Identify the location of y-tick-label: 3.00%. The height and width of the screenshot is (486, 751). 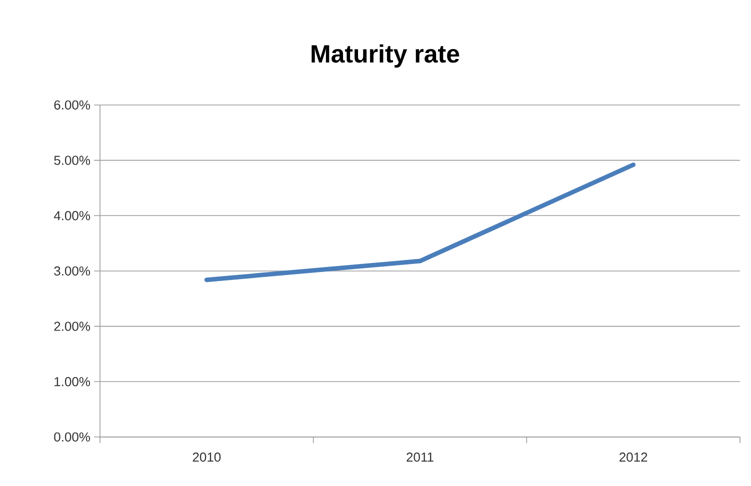
(72, 271).